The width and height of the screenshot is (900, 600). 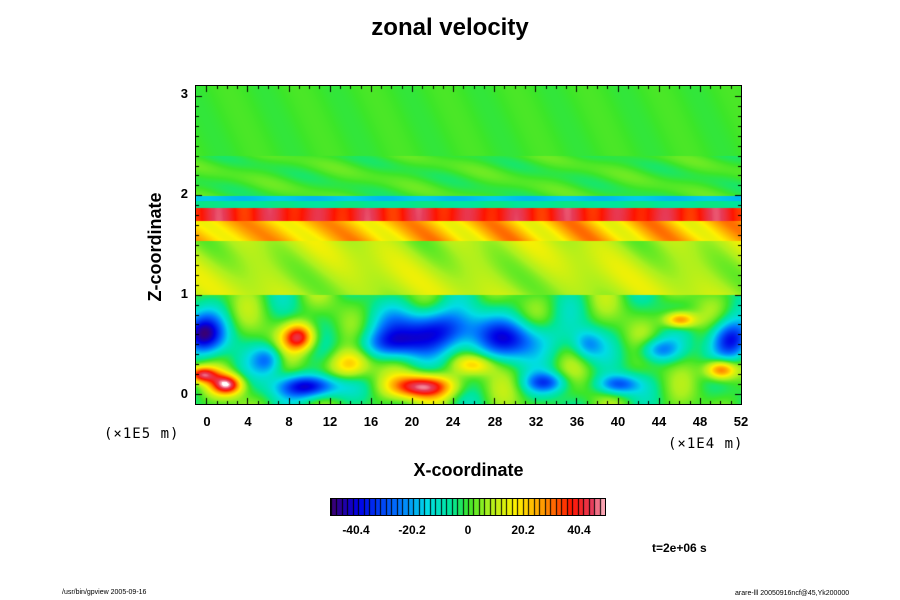 What do you see at coordinates (495, 421) in the screenshot?
I see `x-tick-label: 28` at bounding box center [495, 421].